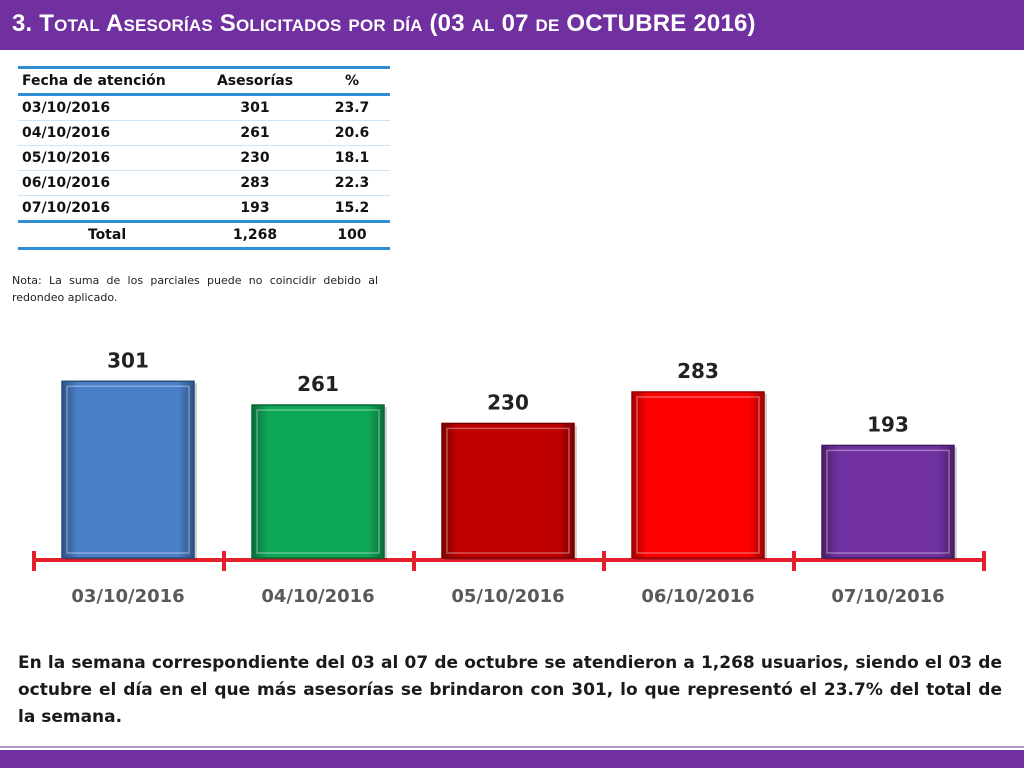 This screenshot has width=1024, height=768. What do you see at coordinates (66, 133) in the screenshot?
I see `cell-date: 04/10/2016` at bounding box center [66, 133].